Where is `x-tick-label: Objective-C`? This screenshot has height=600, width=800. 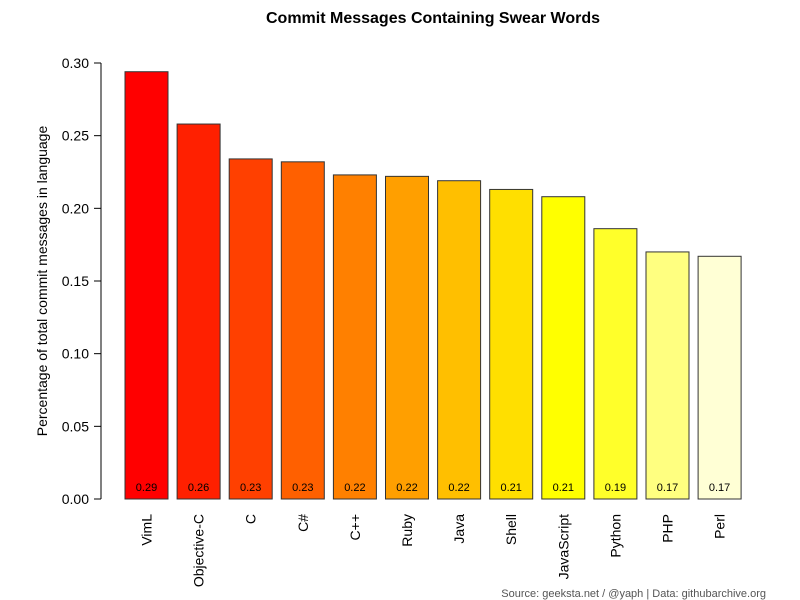 x-tick-label: Objective-C is located at coordinates (199, 550).